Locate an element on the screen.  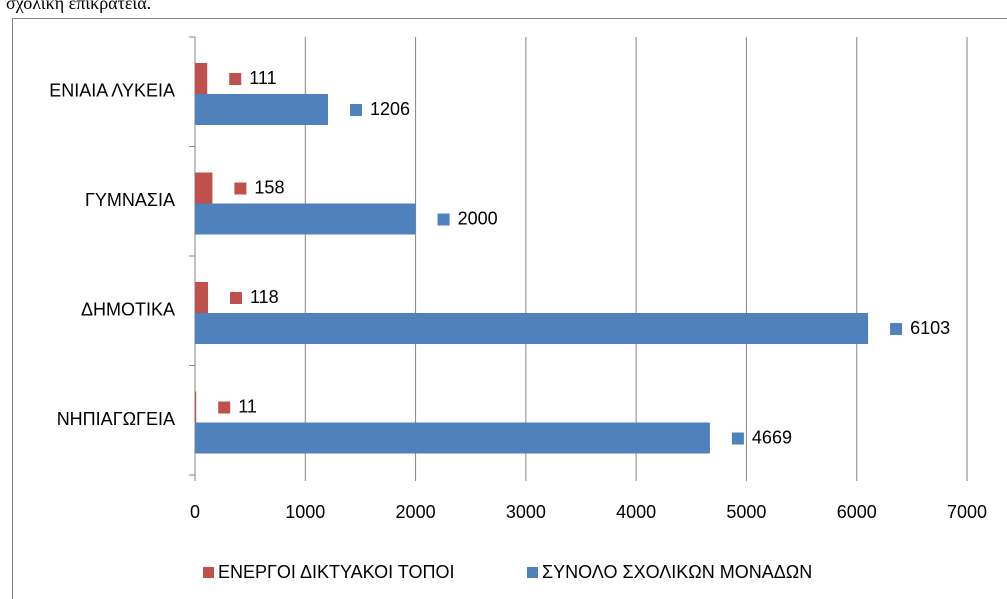
legend-label: ΣΥΝΟΛΟ ΣΧΟΛΙΚΩΝ ΜΟΝΑΔΩΝ is located at coordinates (677, 572).